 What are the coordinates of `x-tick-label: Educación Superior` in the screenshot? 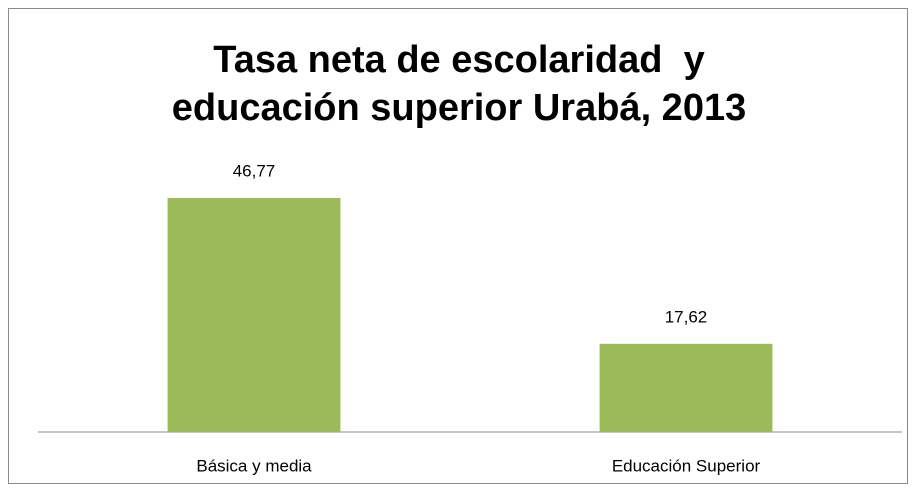 It's located at (686, 465).